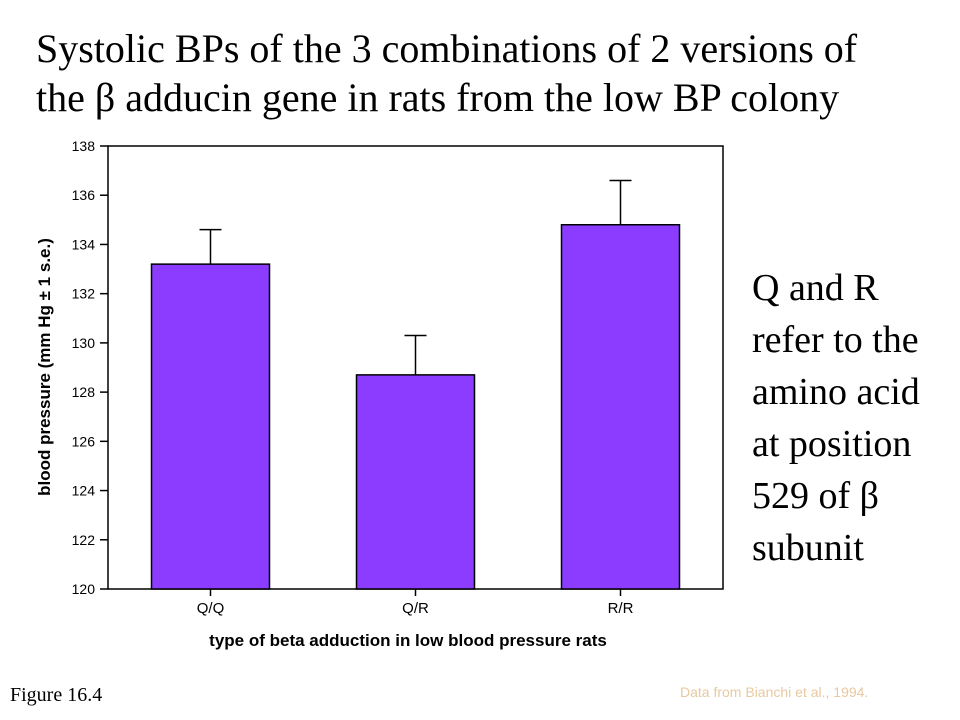 This screenshot has height=720, width=960. Describe the element at coordinates (56, 695) in the screenshot. I see `figure-label: Figure 16.4` at that location.